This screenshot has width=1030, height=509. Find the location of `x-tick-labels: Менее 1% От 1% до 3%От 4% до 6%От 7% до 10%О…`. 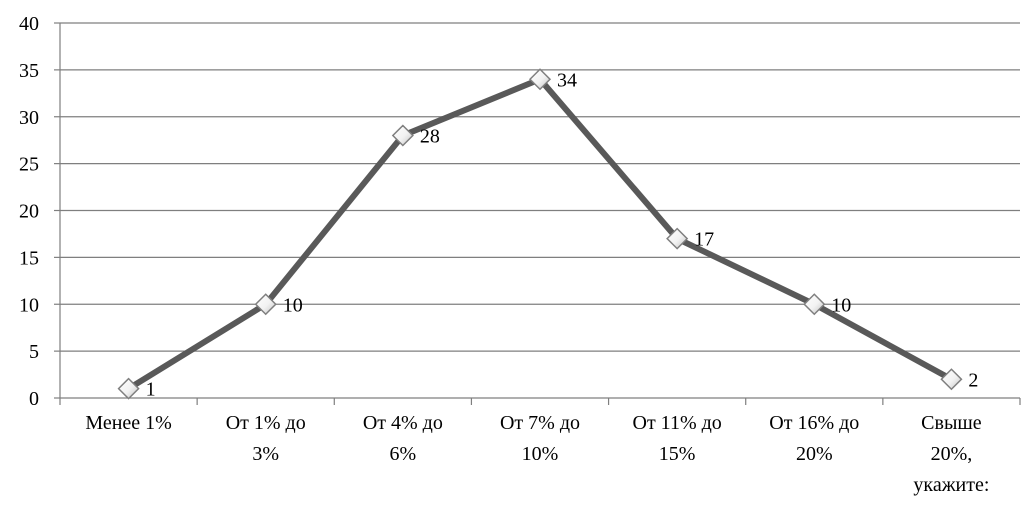

x-tick-labels: Менее 1% От 1% до 3%От 4% до 6%От 7% до 10%О… is located at coordinates (537, 454).